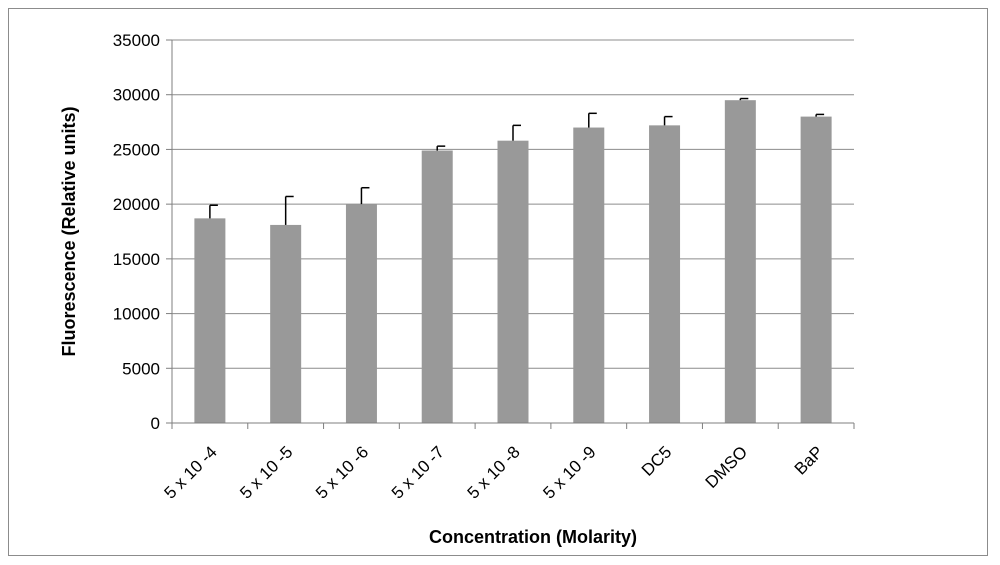  What do you see at coordinates (69, 231) in the screenshot?
I see `y-axis-title: Fluorescence (Relative units)` at bounding box center [69, 231].